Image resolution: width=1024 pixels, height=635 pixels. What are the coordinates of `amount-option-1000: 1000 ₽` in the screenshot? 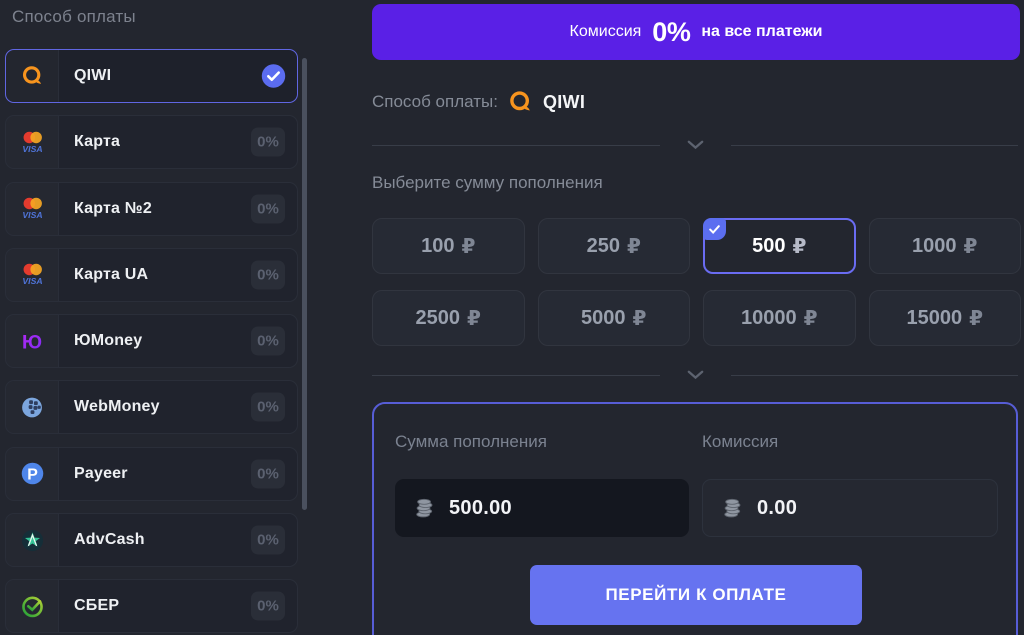 It's located at (944, 246).